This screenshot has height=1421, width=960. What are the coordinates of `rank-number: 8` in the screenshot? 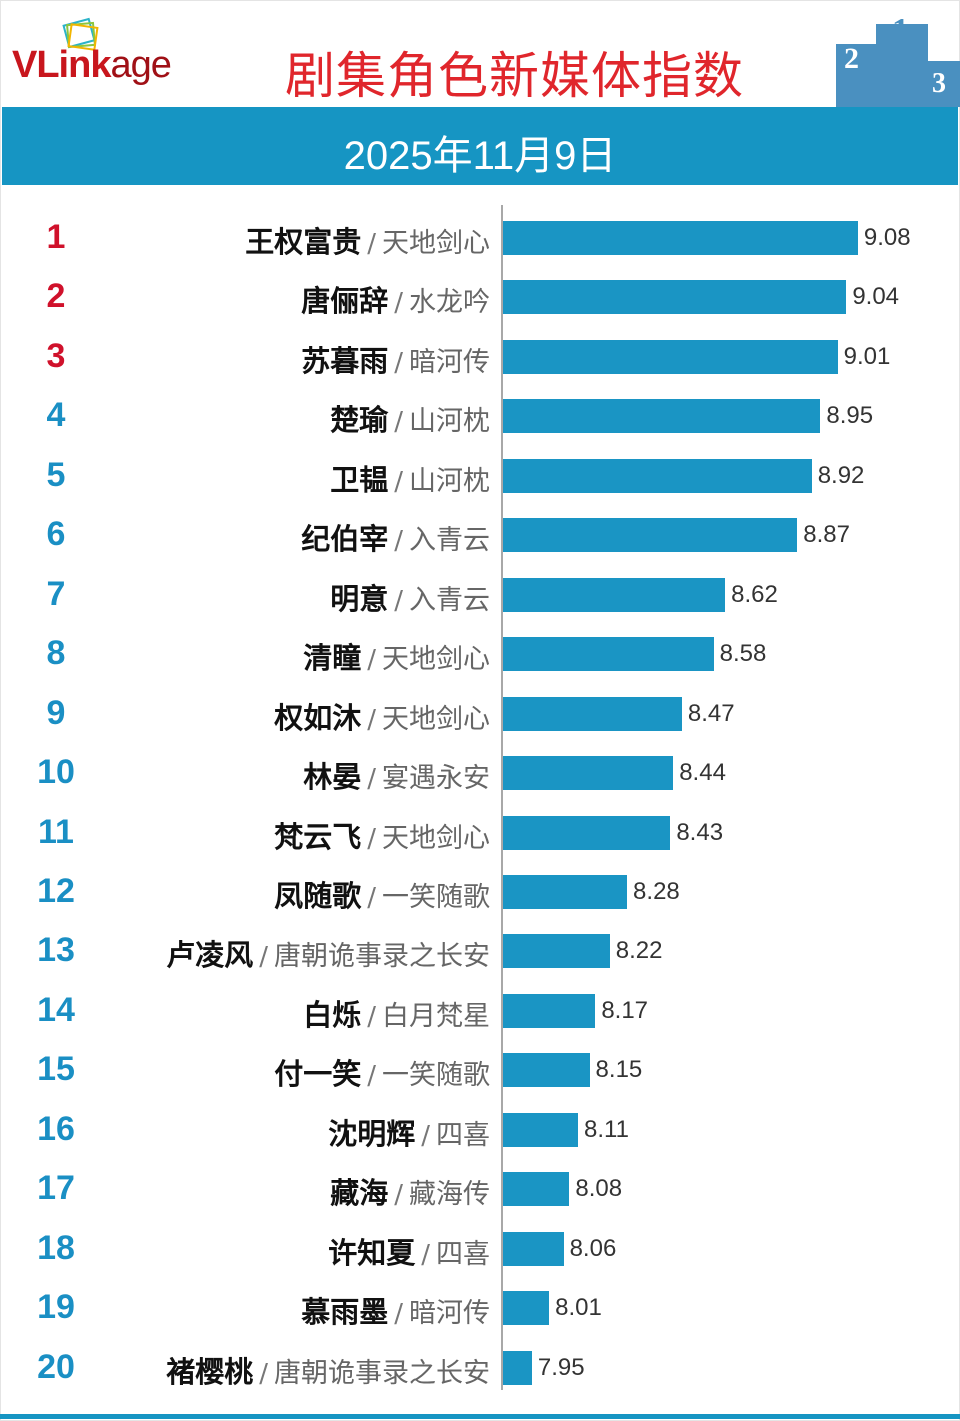 It's located at (56, 653).